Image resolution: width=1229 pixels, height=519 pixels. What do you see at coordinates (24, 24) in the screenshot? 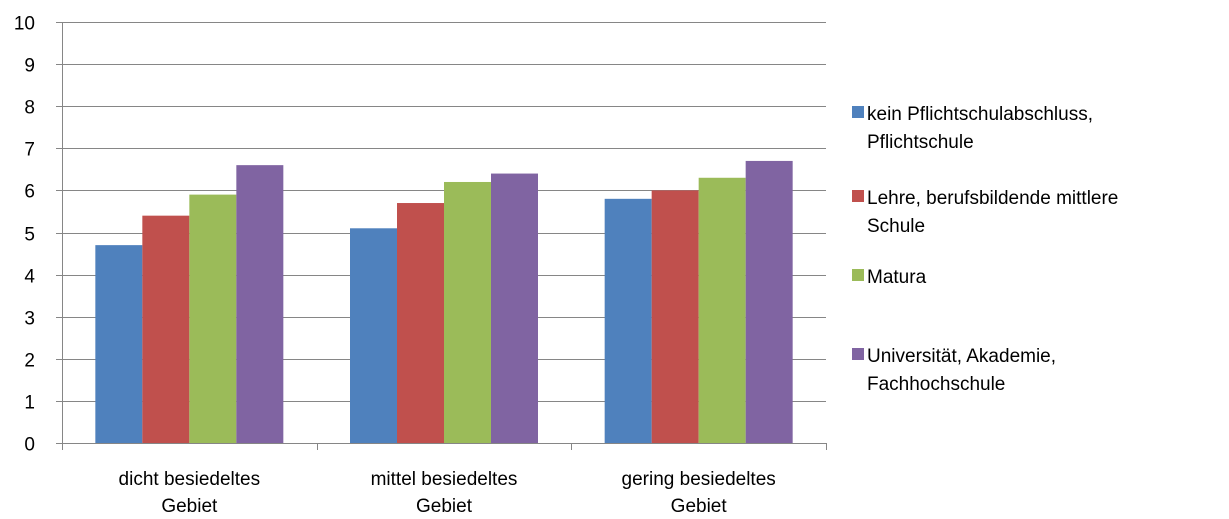
I see `y-tick-label: 10` at bounding box center [24, 24].